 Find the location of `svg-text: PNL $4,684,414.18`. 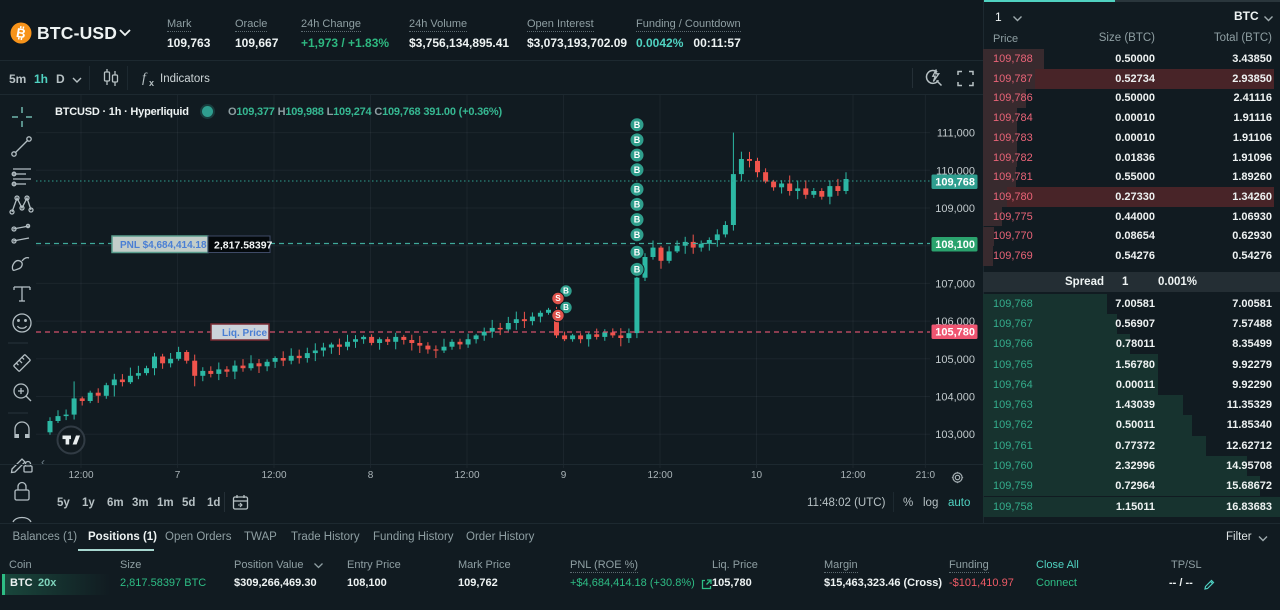

svg-text: PNL $4,684,414.18 is located at coordinates (163, 245).